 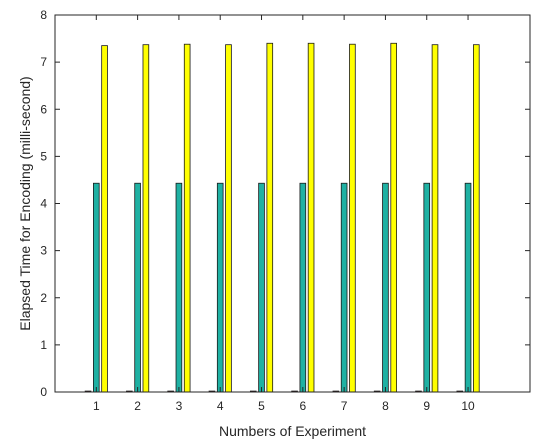 What do you see at coordinates (220, 406) in the screenshot?
I see `x-tick-label: 4` at bounding box center [220, 406].